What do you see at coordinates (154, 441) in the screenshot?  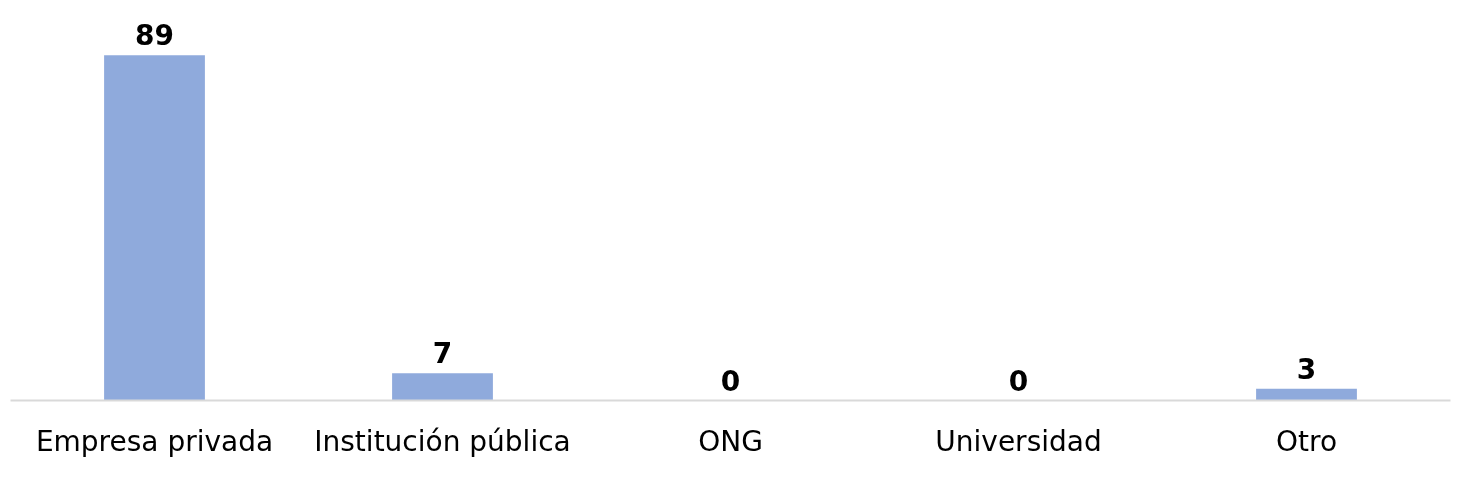 I see `x-tick-label: Empresa privada` at bounding box center [154, 441].